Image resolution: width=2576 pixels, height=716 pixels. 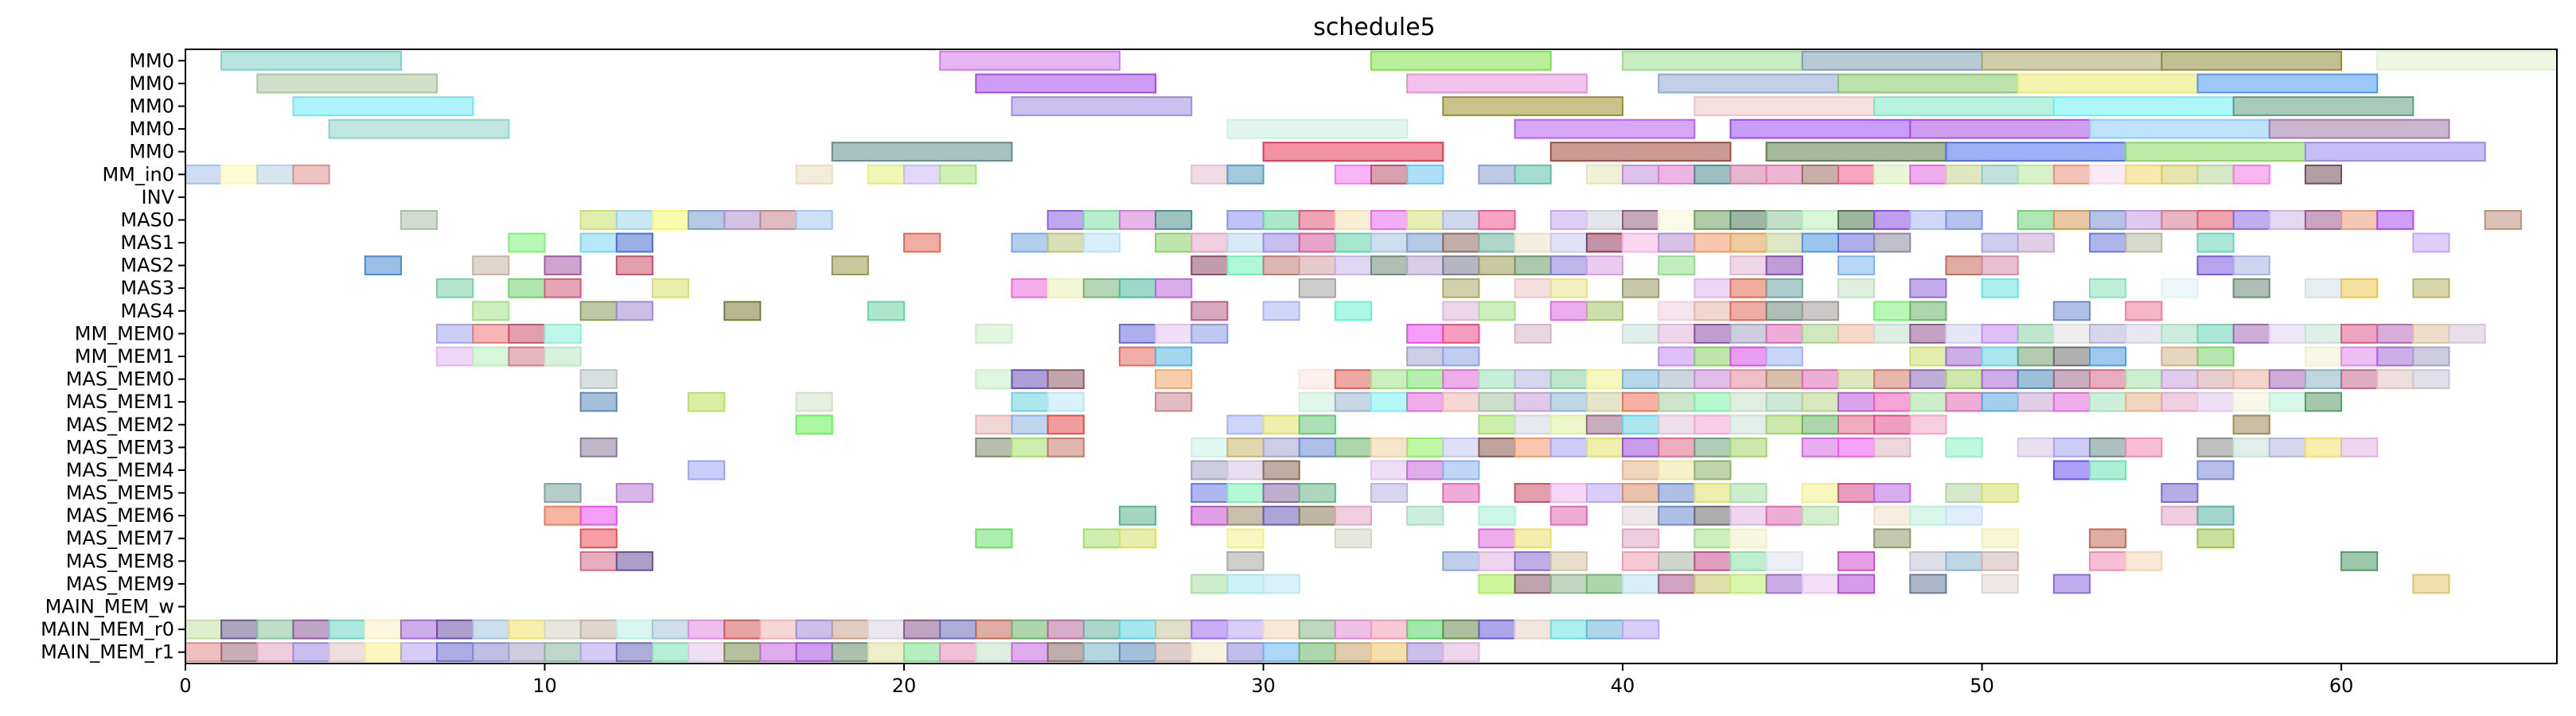 What do you see at coordinates (1263, 686) in the screenshot?
I see `x-tick-label: 30` at bounding box center [1263, 686].